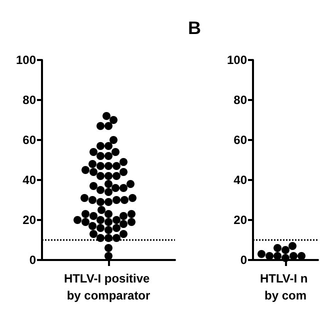 This screenshot has width=320, height=320. I want to click on chart-title: B, so click(194, 28).